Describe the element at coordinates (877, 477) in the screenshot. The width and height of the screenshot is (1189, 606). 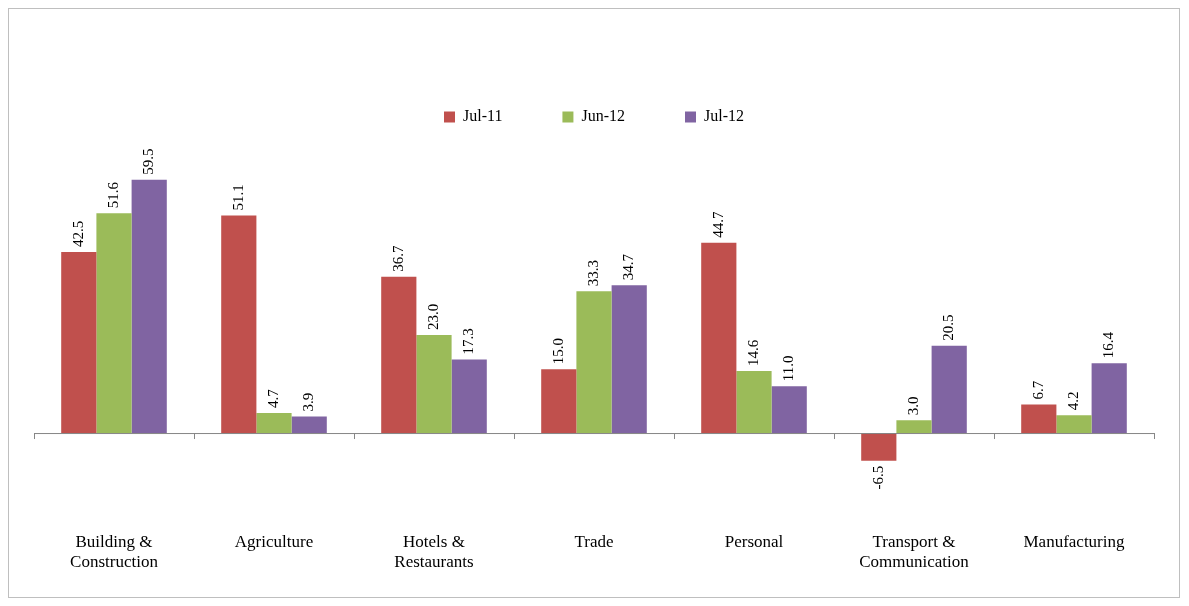
I see `data-label: -6.5` at that location.